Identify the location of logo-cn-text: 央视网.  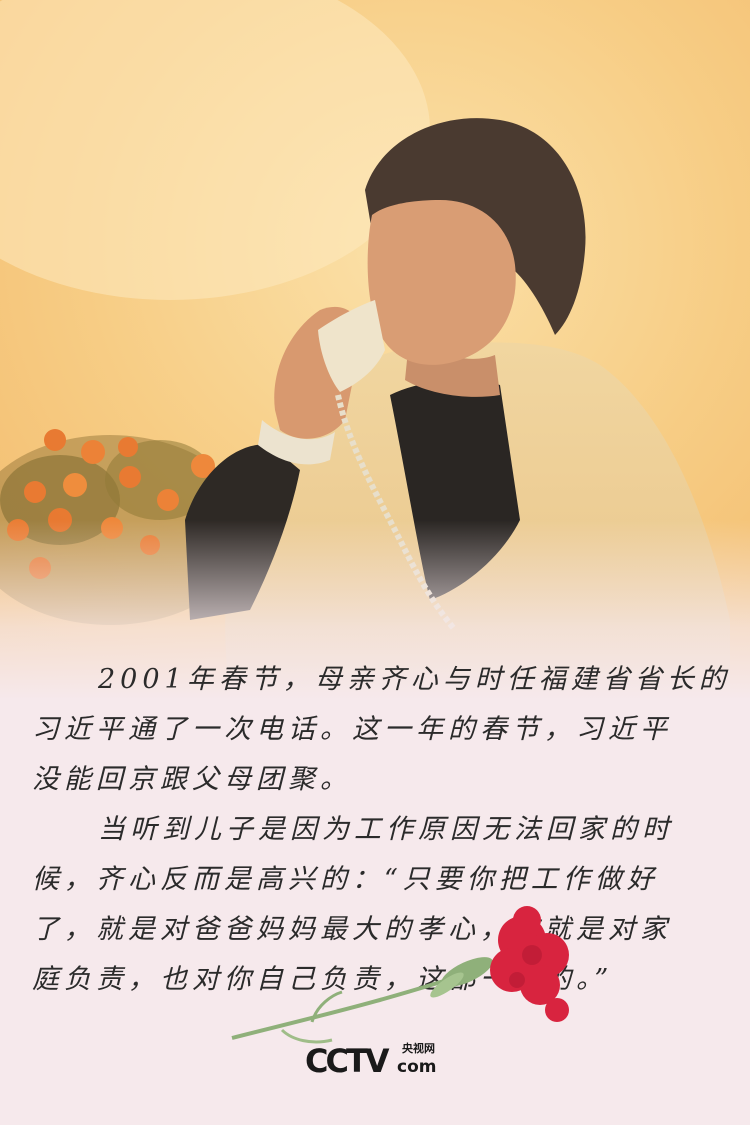
(418, 1048).